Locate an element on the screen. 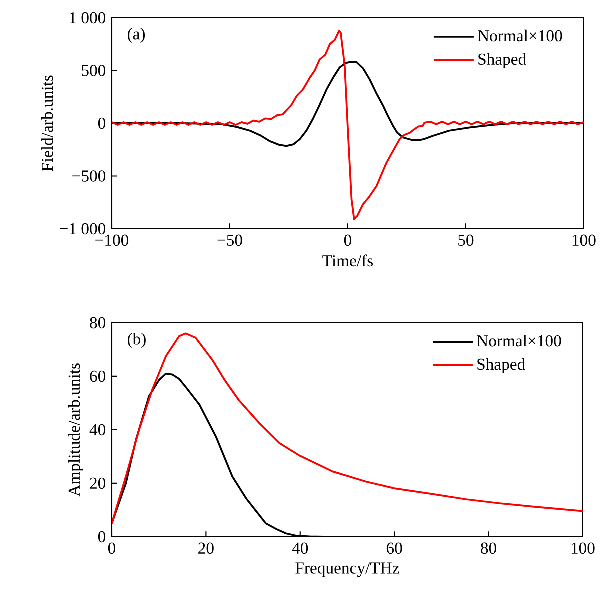  y-tick-label: 60 is located at coordinates (98, 376).